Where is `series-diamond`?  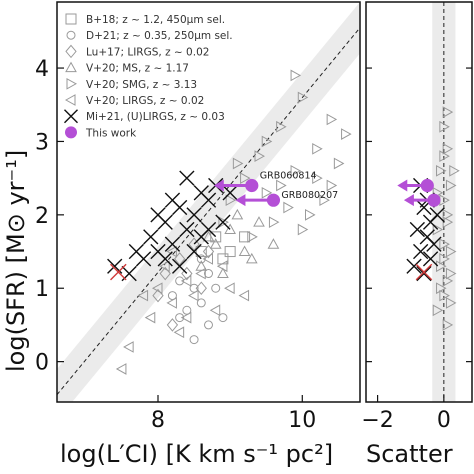
series-diamond is located at coordinates (183, 284).